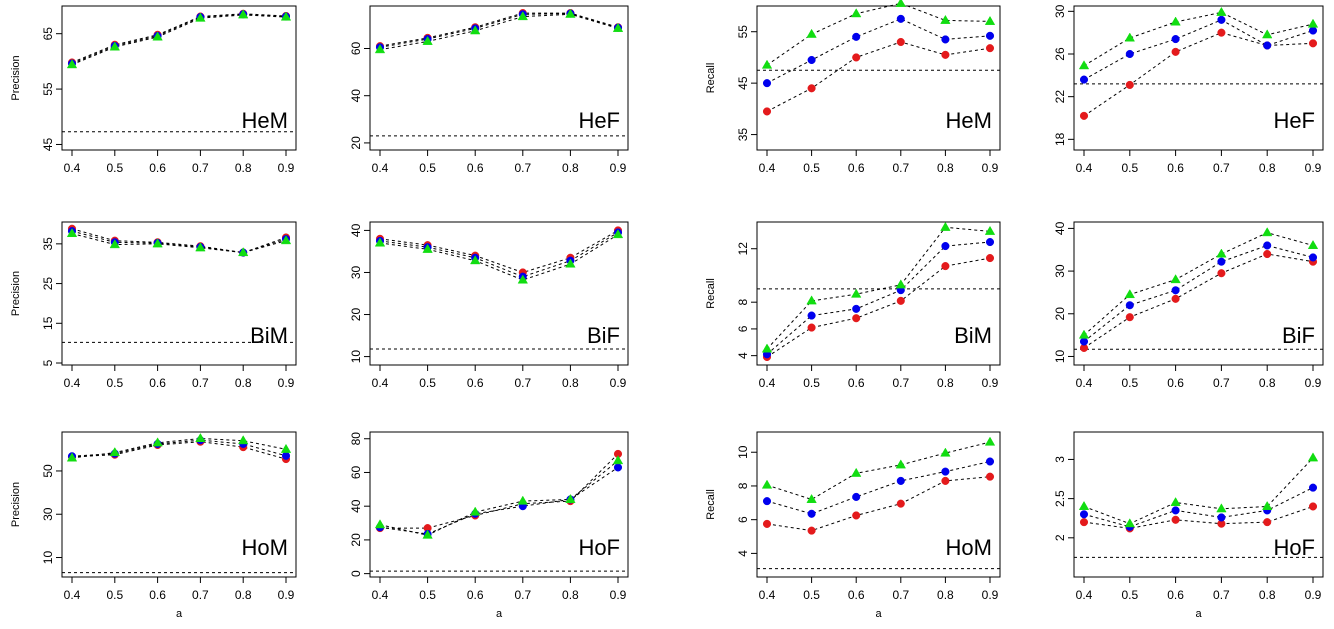 This screenshot has width=1334, height=629. What do you see at coordinates (48, 558) in the screenshot?
I see `y-tick-label: 10` at bounding box center [48, 558].